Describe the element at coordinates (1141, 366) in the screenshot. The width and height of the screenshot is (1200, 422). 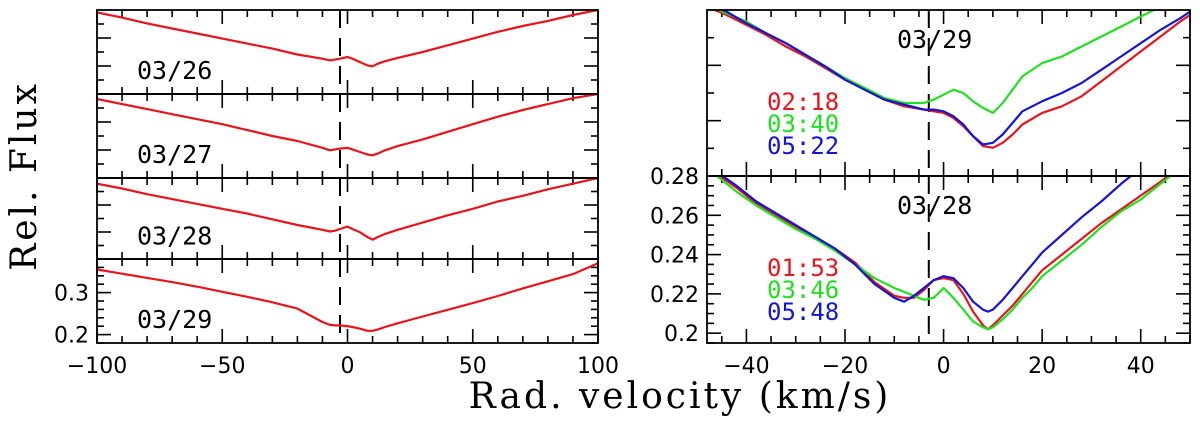
I see `x-tick-label: 40` at that location.